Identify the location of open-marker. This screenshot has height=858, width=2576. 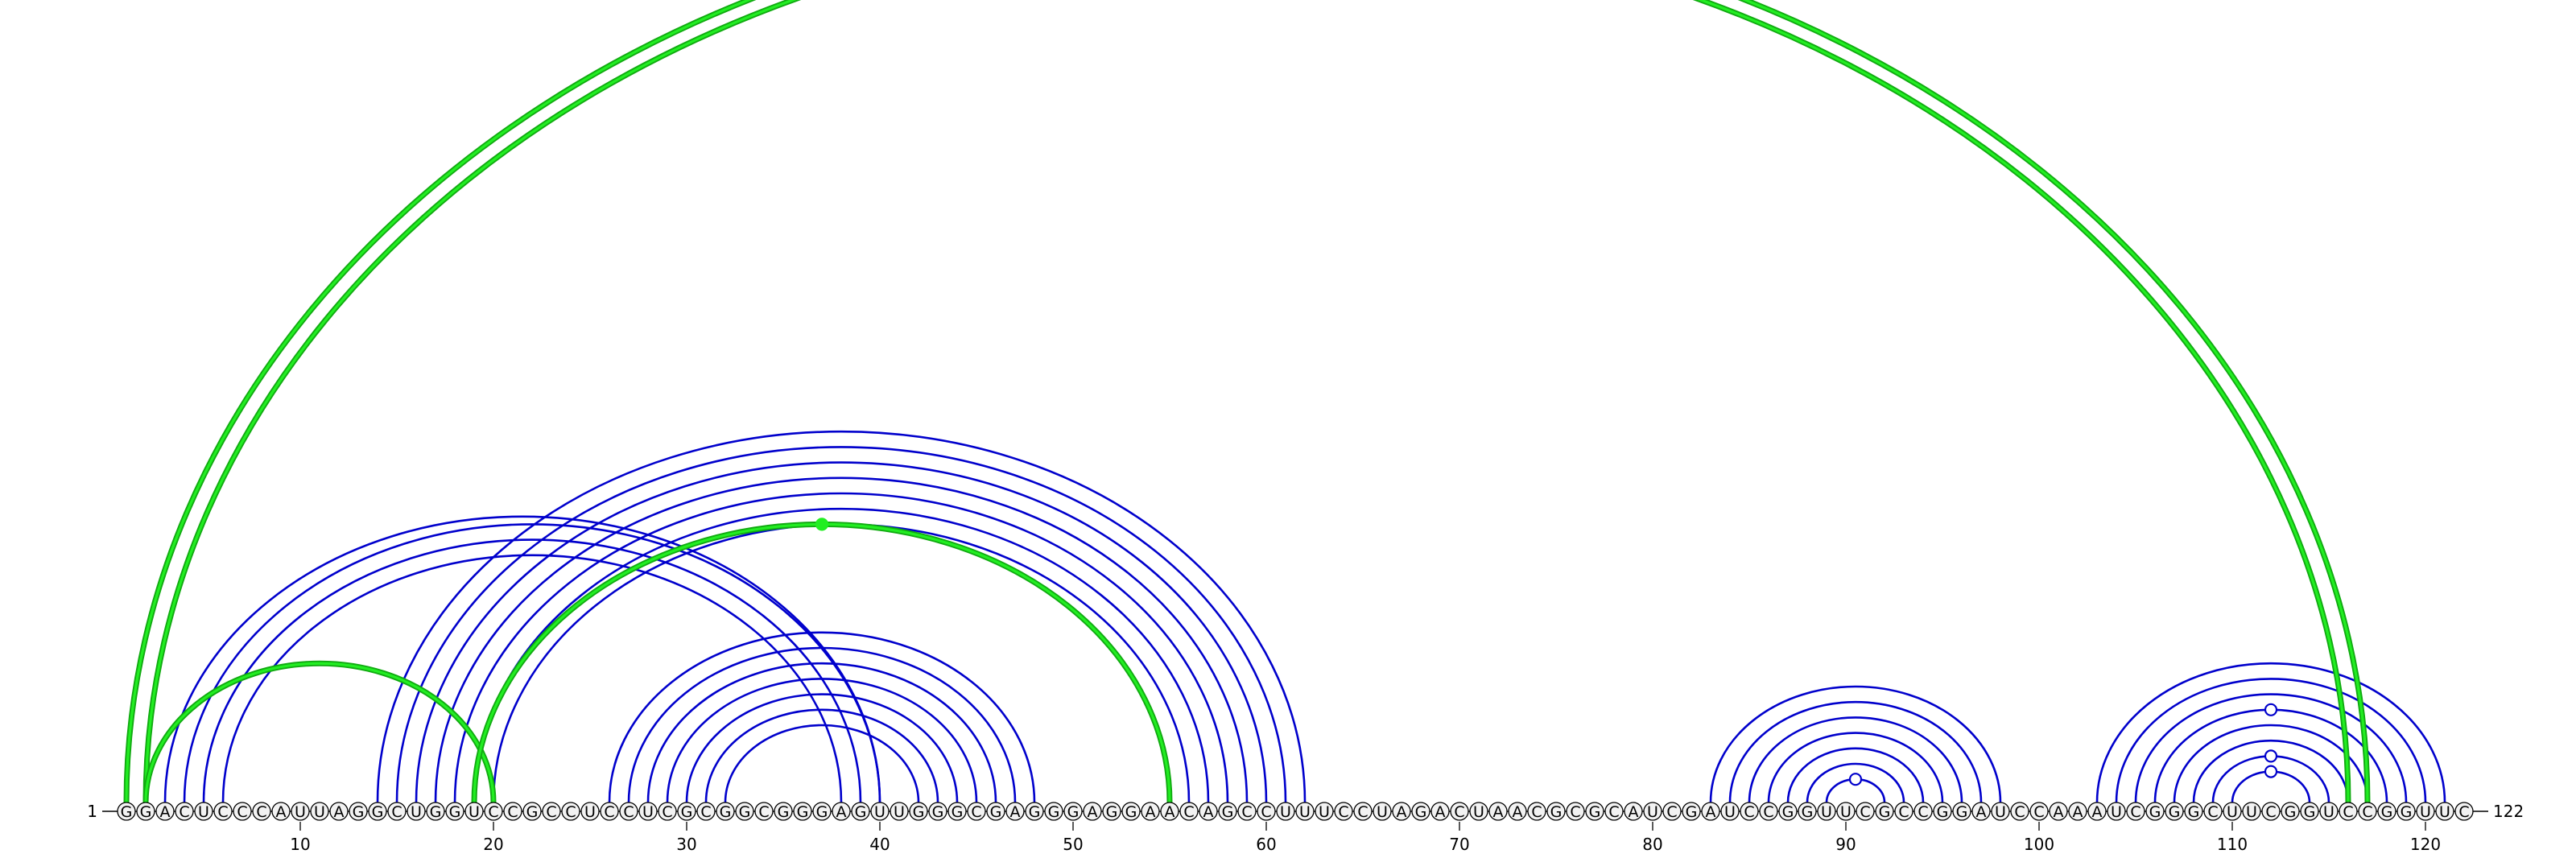
(1855, 780).